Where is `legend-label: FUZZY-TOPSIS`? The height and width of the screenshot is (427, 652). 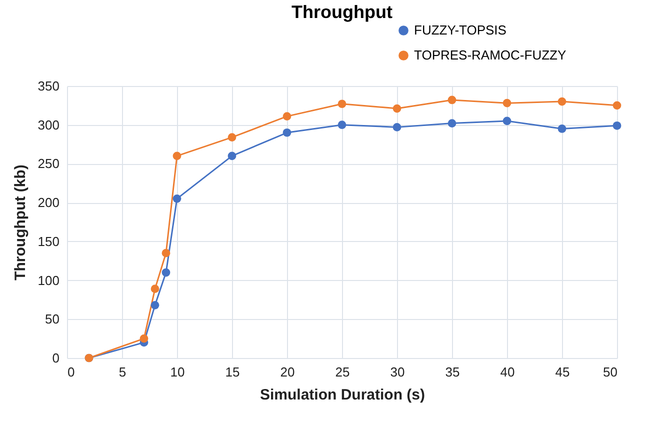
legend-label: FUZZY-TOPSIS is located at coordinates (460, 30).